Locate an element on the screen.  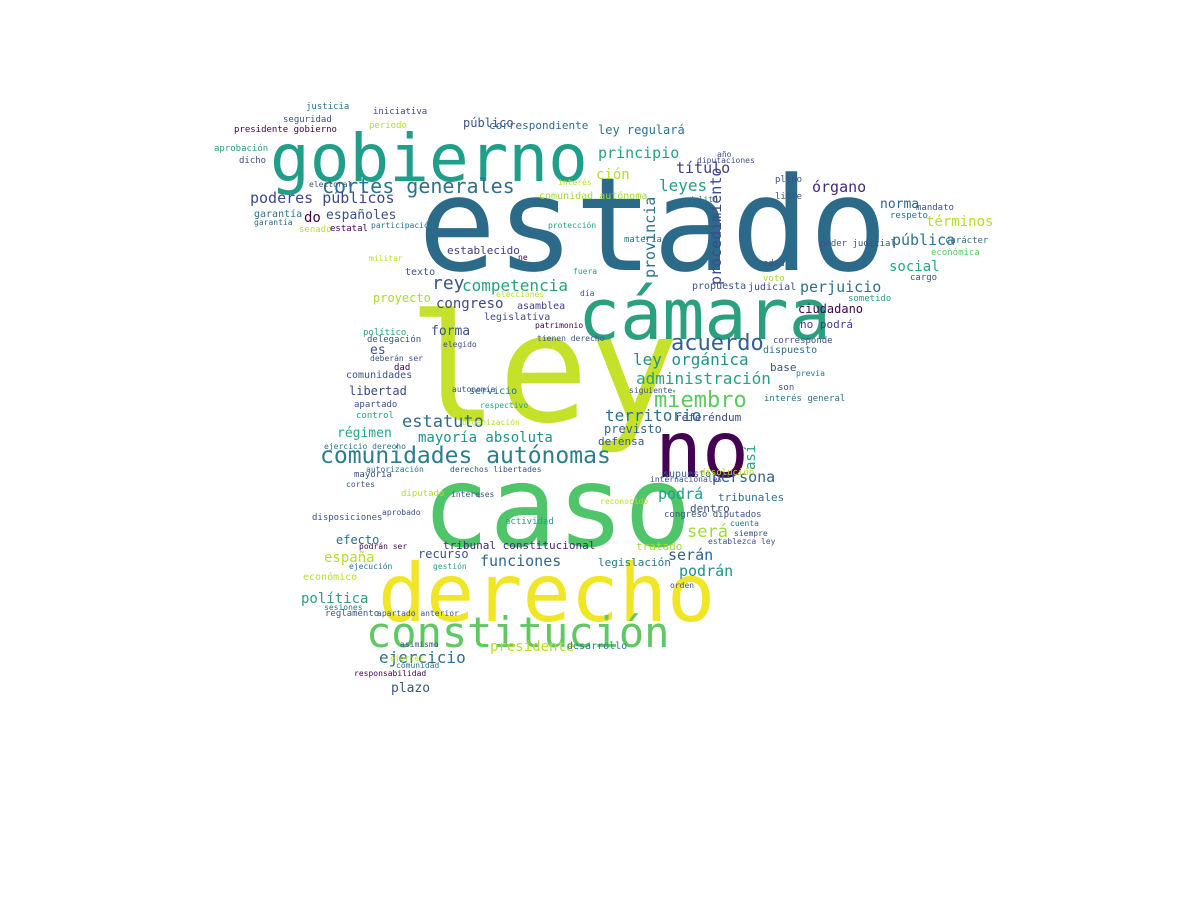
word: control is located at coordinates (375, 416).